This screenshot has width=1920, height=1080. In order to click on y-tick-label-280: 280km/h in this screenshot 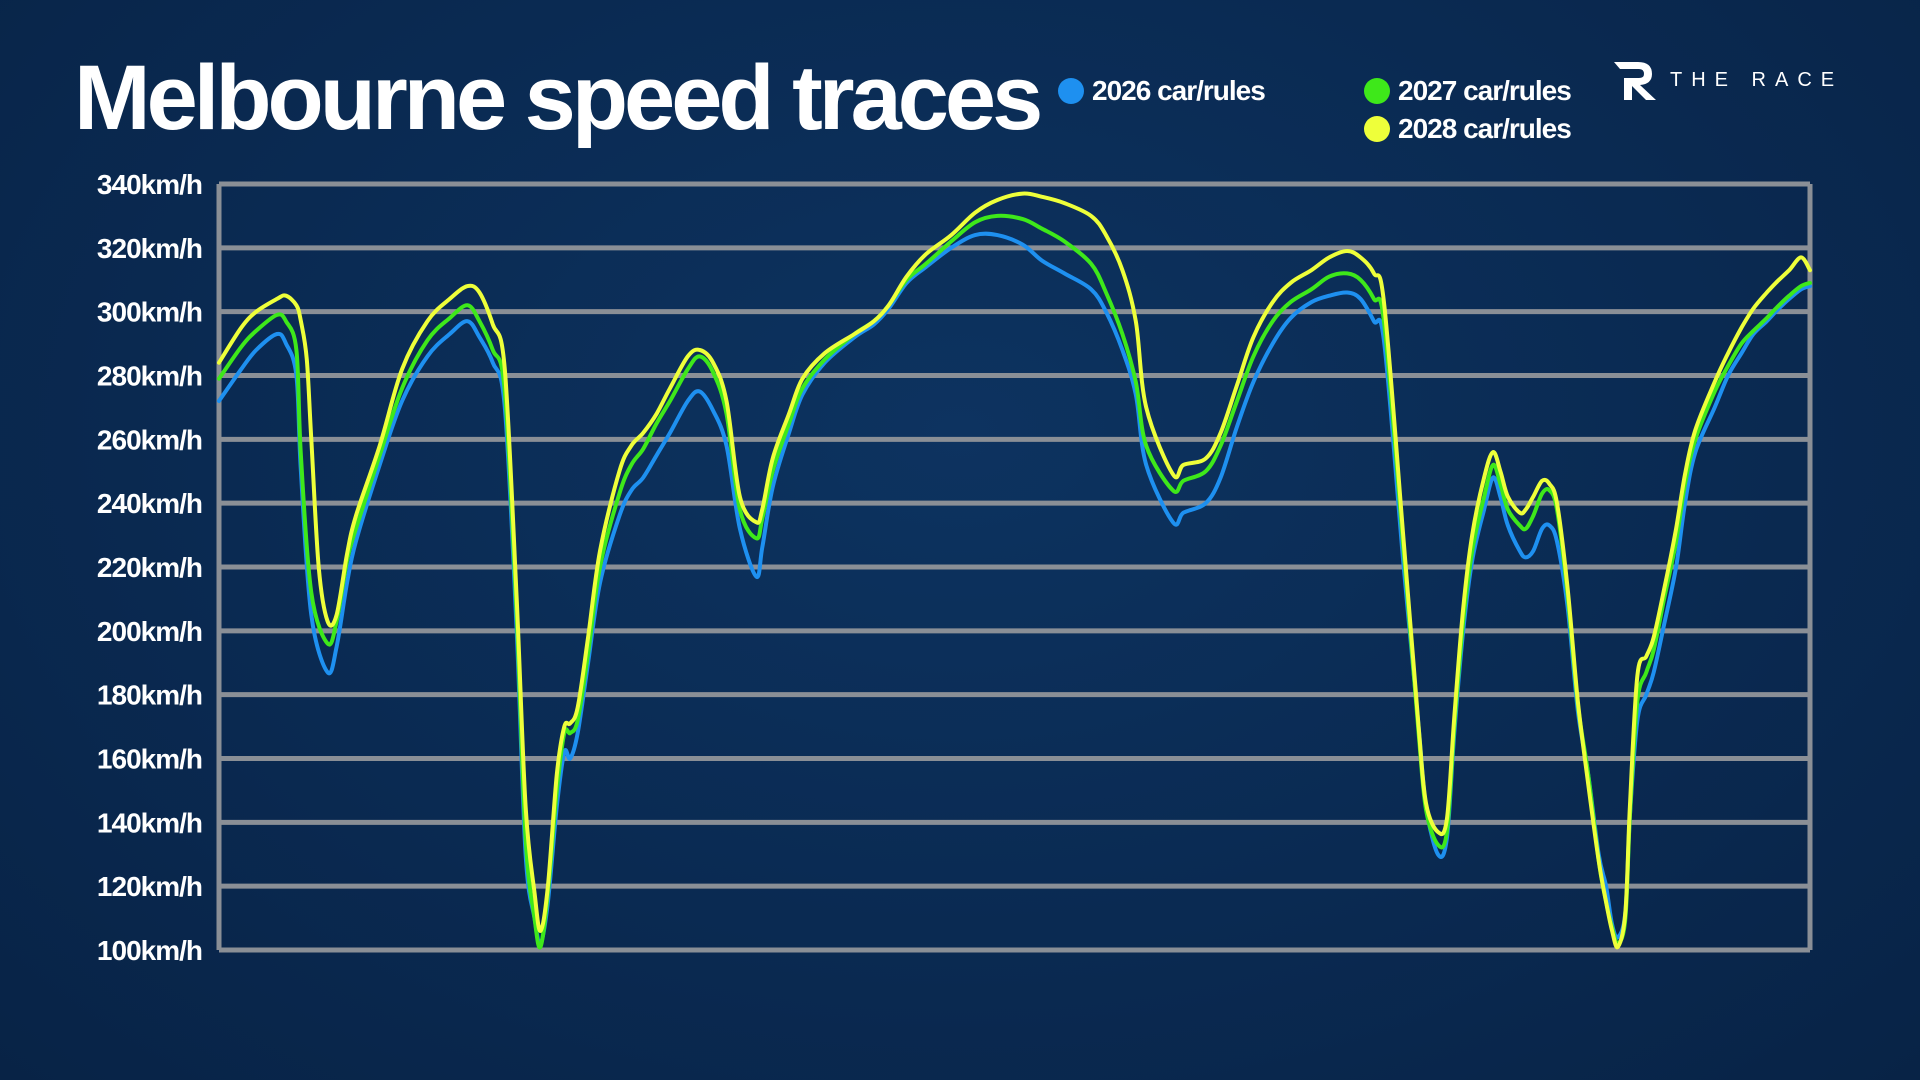, I will do `click(149, 376)`.